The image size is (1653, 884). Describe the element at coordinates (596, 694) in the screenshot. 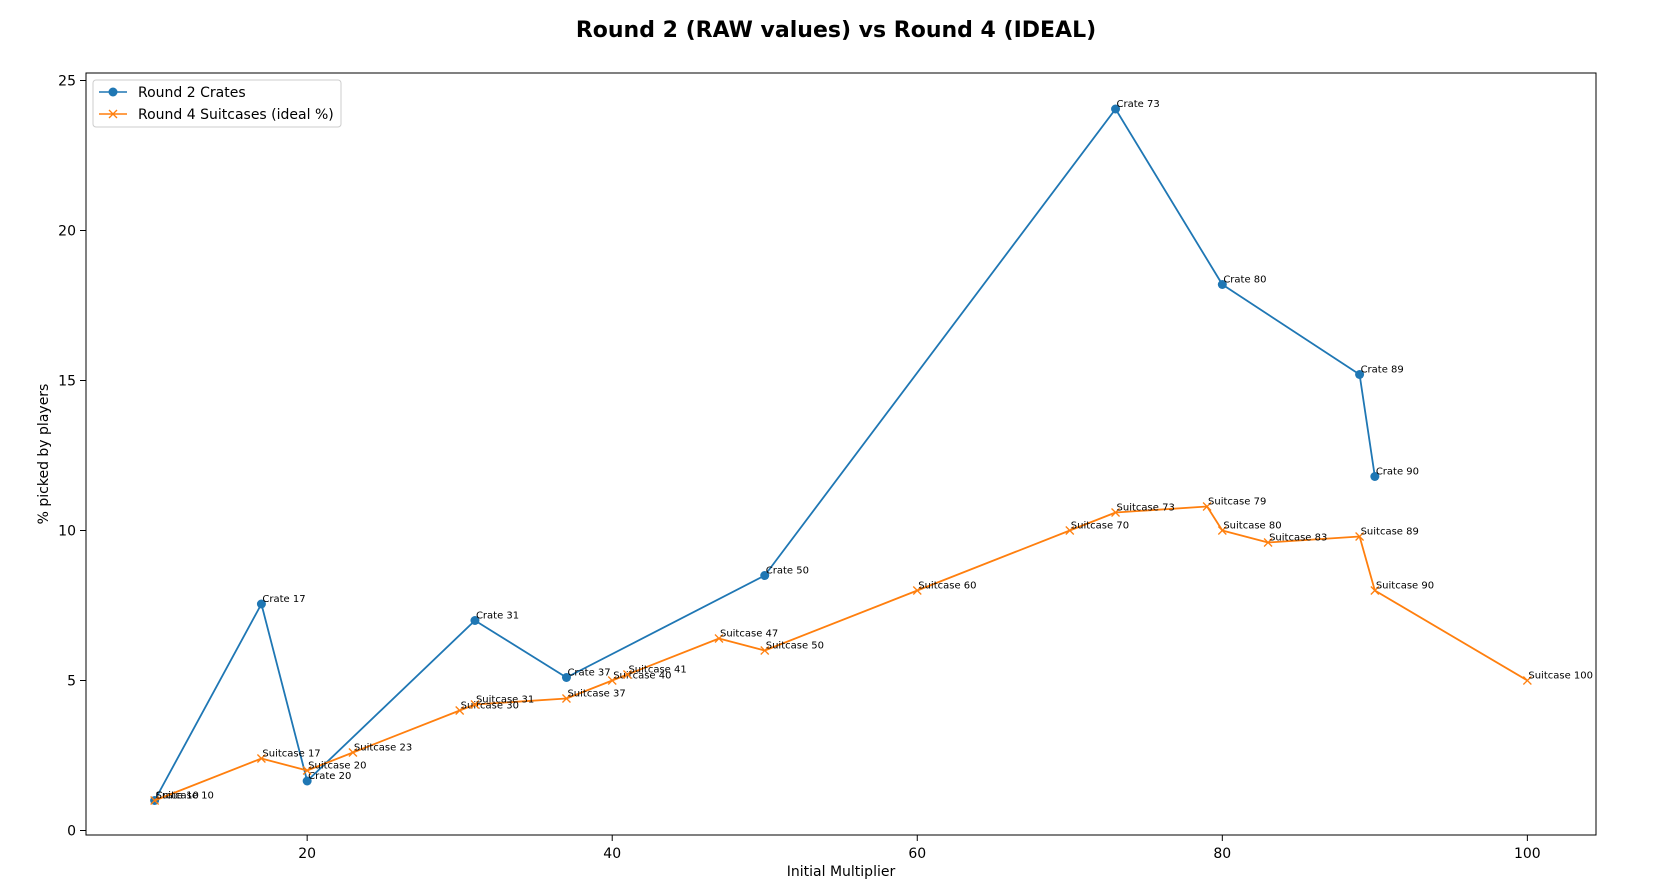

I see `point-label-round4-suitcases: Suitcase 37` at that location.